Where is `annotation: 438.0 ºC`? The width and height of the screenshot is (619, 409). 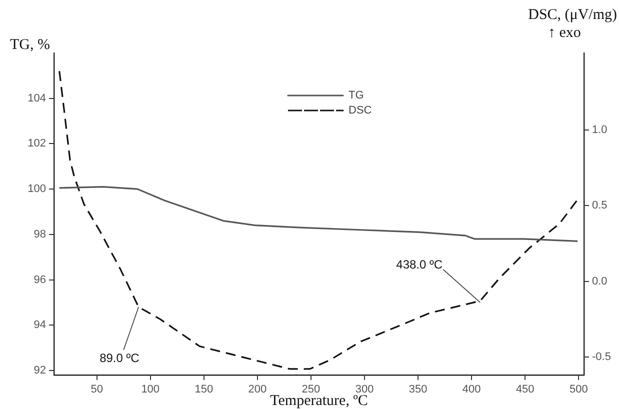
annotation: 438.0 ºC is located at coordinates (419, 264).